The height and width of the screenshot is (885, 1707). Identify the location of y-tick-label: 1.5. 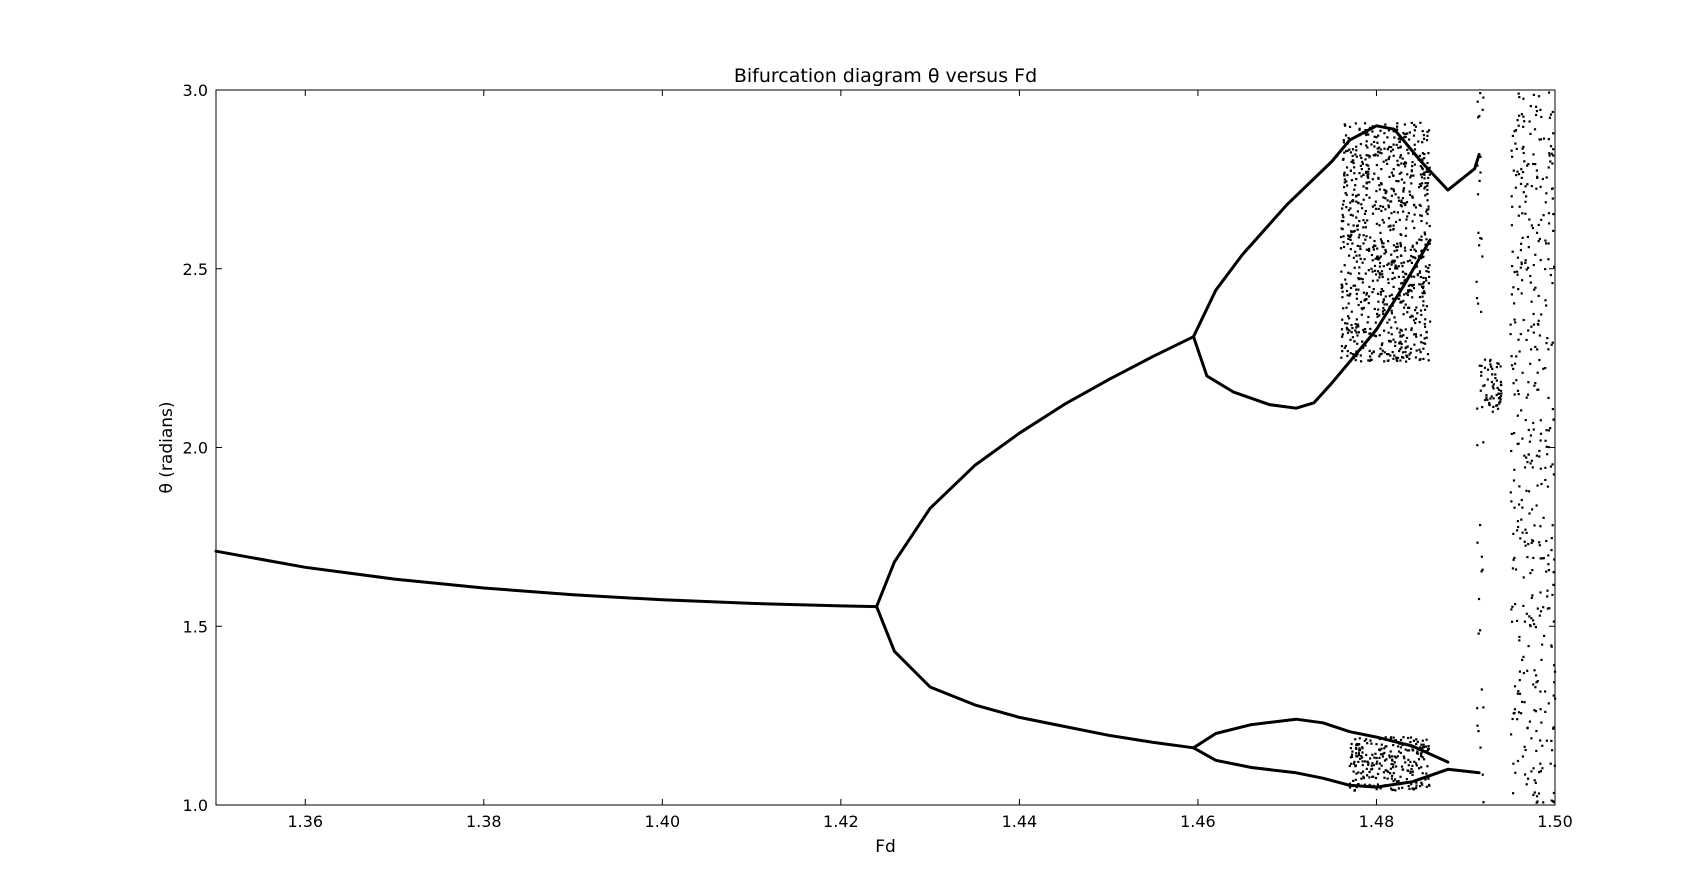
(195, 626).